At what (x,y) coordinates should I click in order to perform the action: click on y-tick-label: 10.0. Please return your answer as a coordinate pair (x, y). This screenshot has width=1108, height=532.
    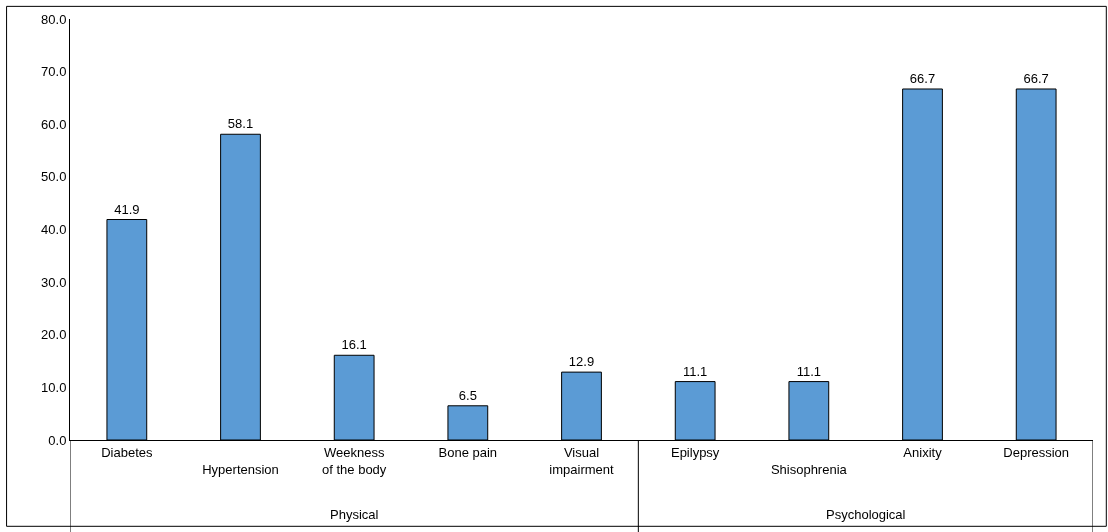
    Looking at the image, I should click on (54, 387).